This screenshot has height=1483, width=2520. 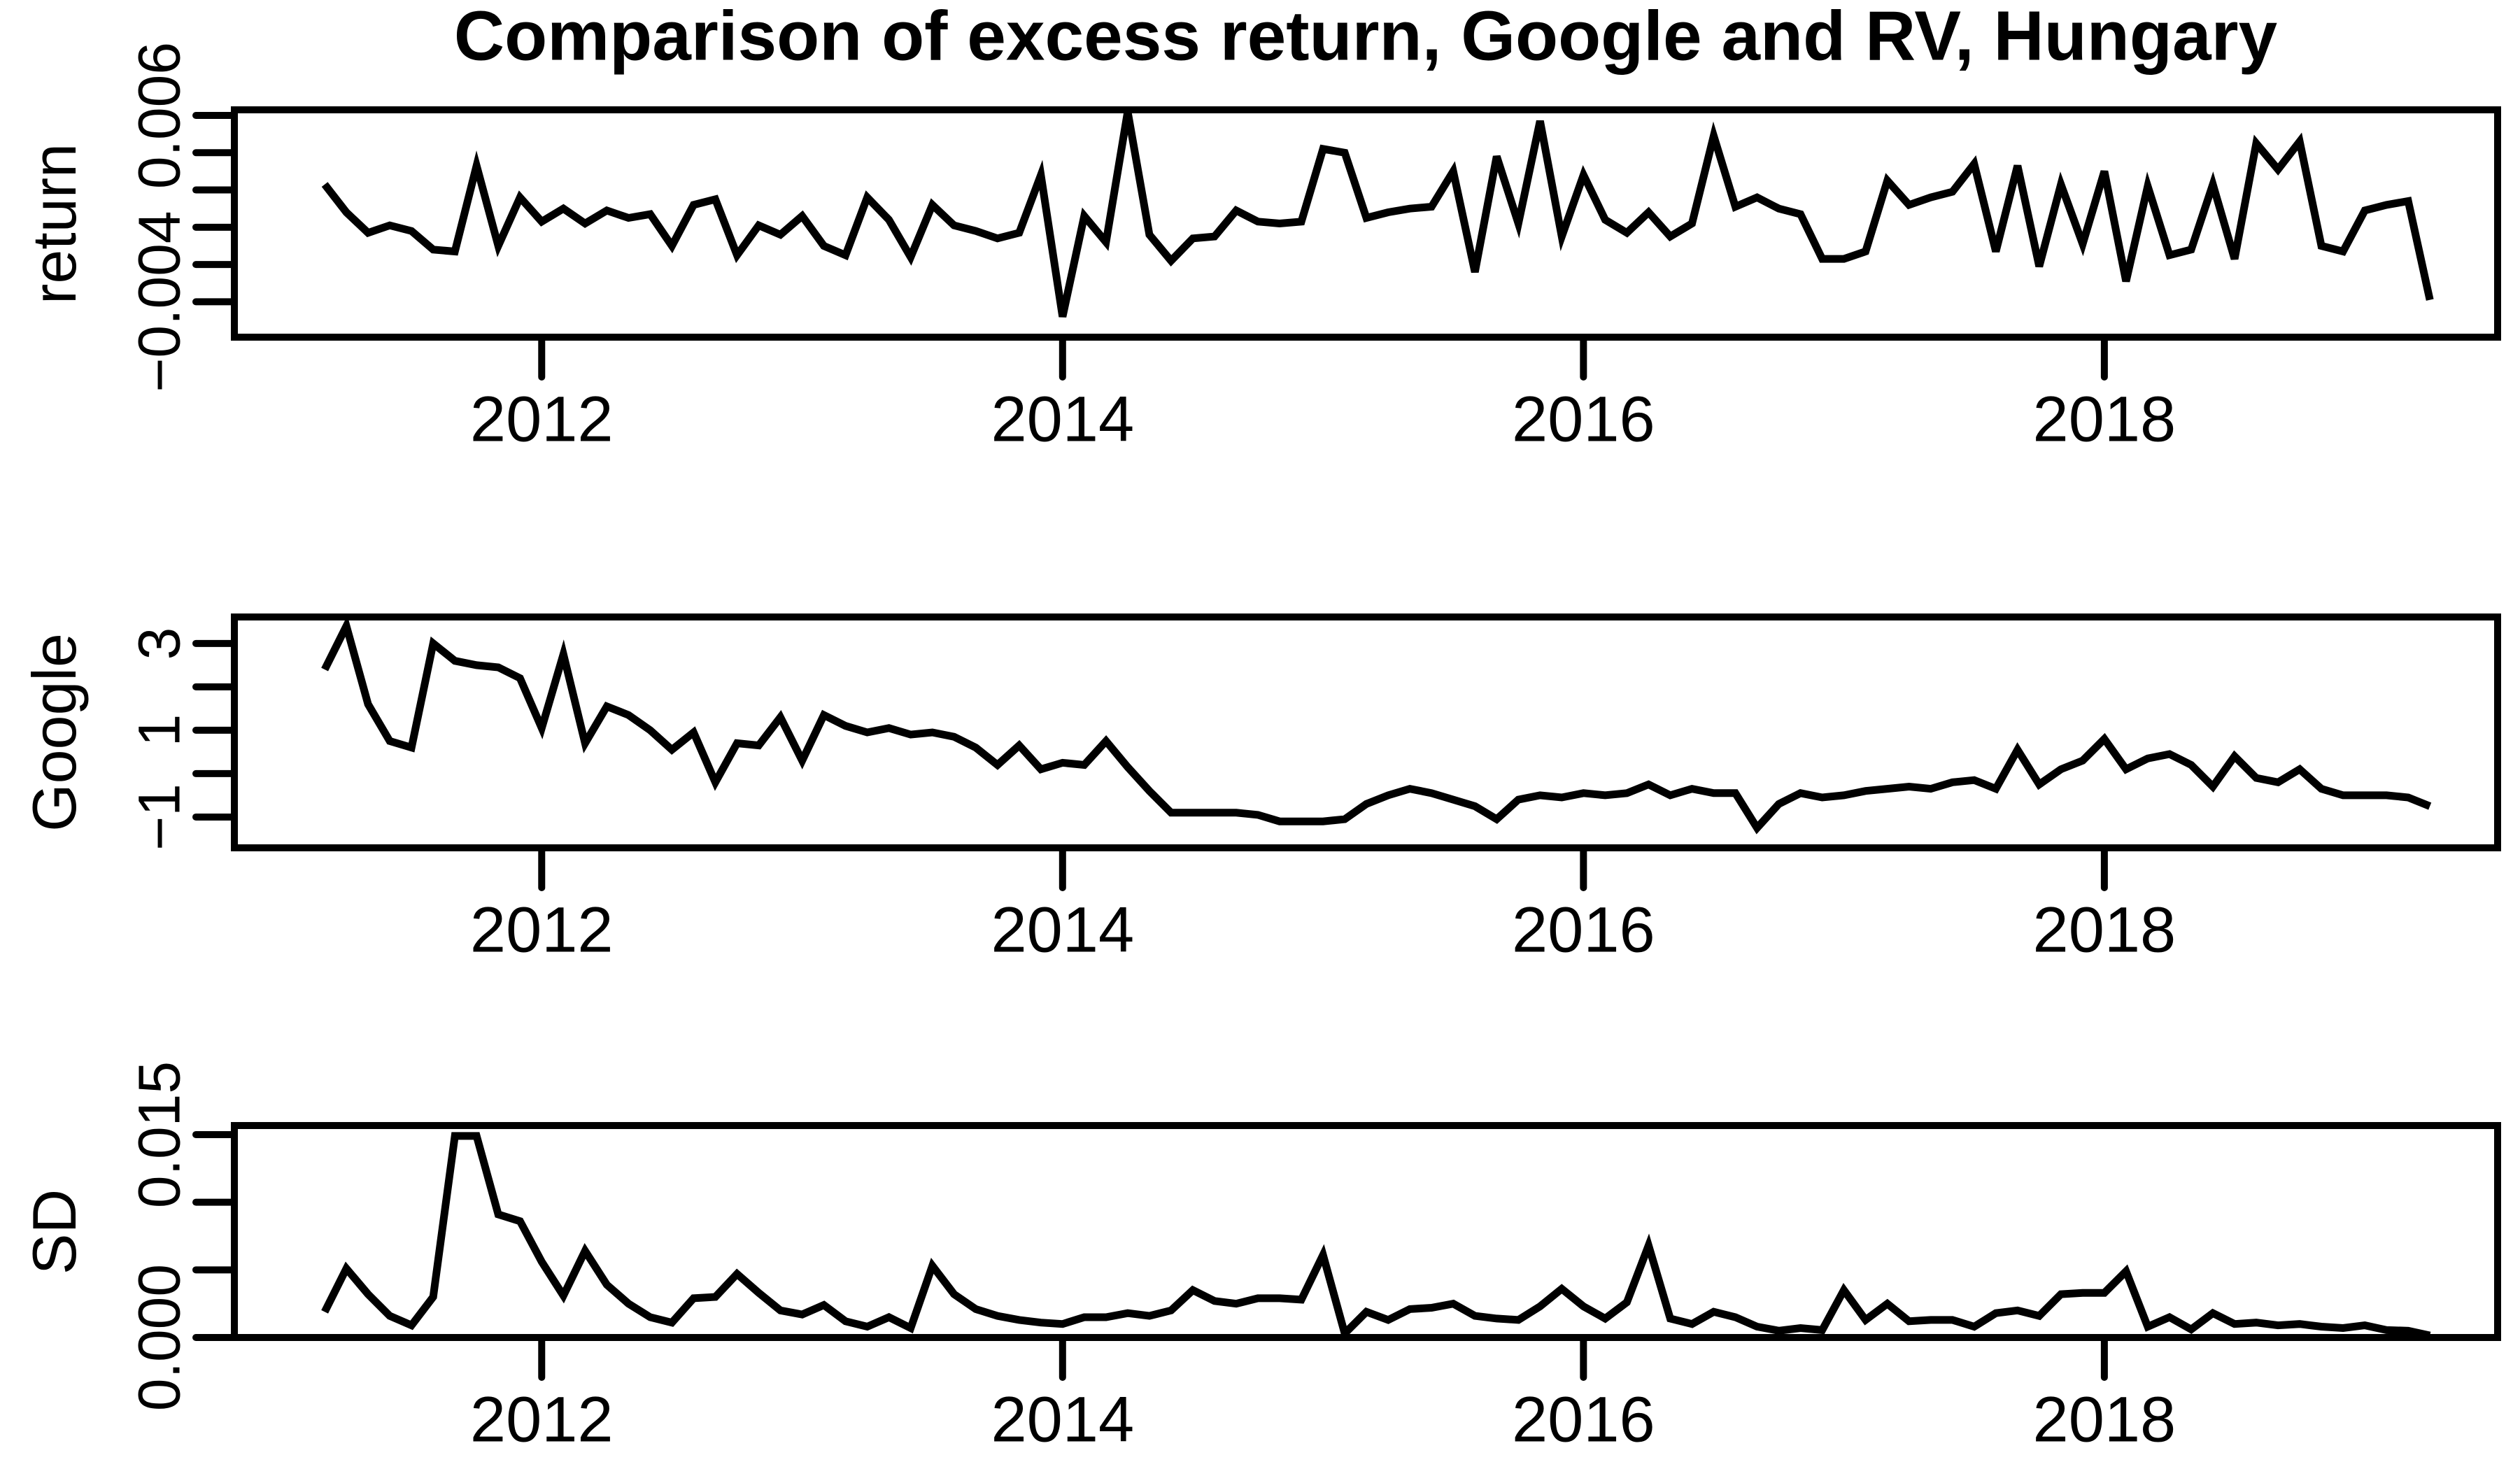 I want to click on google-y-axis-label: Google, so click(x=54, y=733).